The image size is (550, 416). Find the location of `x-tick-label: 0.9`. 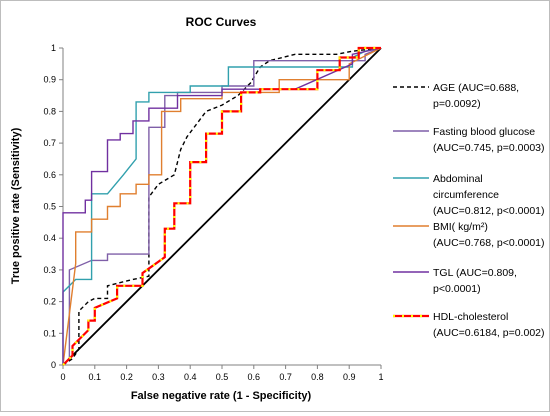

x-tick-label: 0.9 is located at coordinates (349, 377).